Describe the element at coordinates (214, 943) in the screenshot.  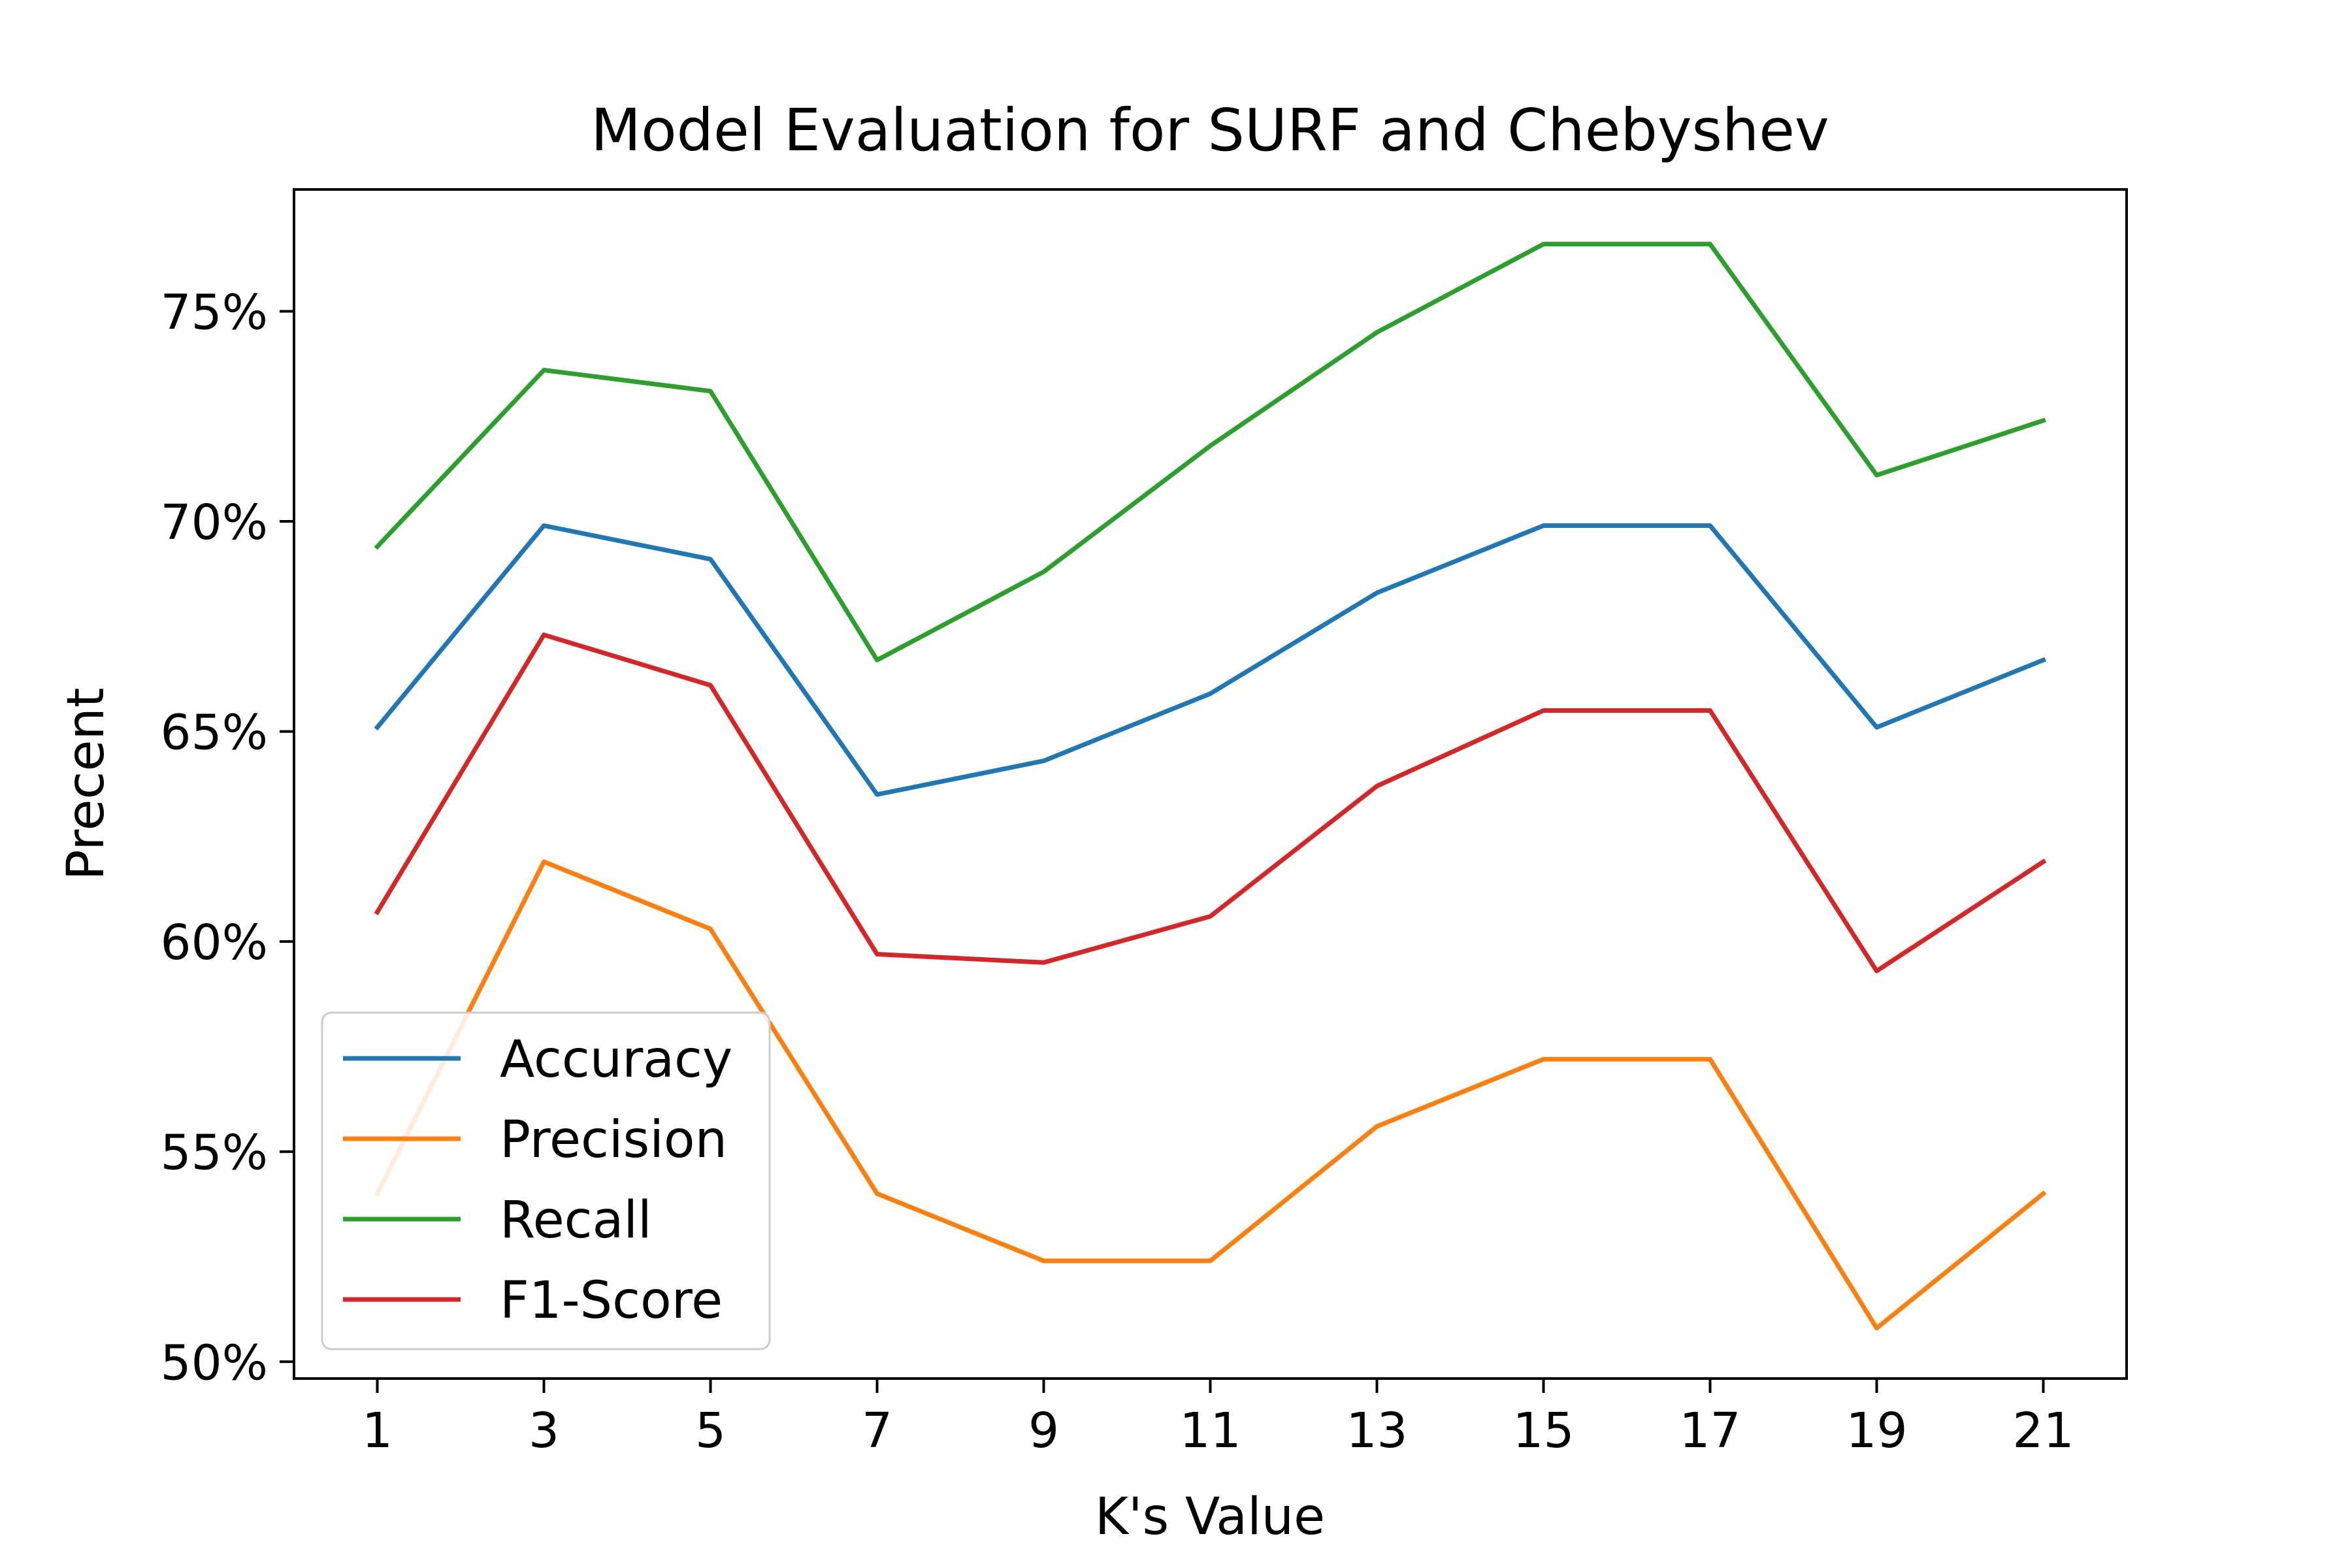
I see `y-tick-label: 60%` at that location.